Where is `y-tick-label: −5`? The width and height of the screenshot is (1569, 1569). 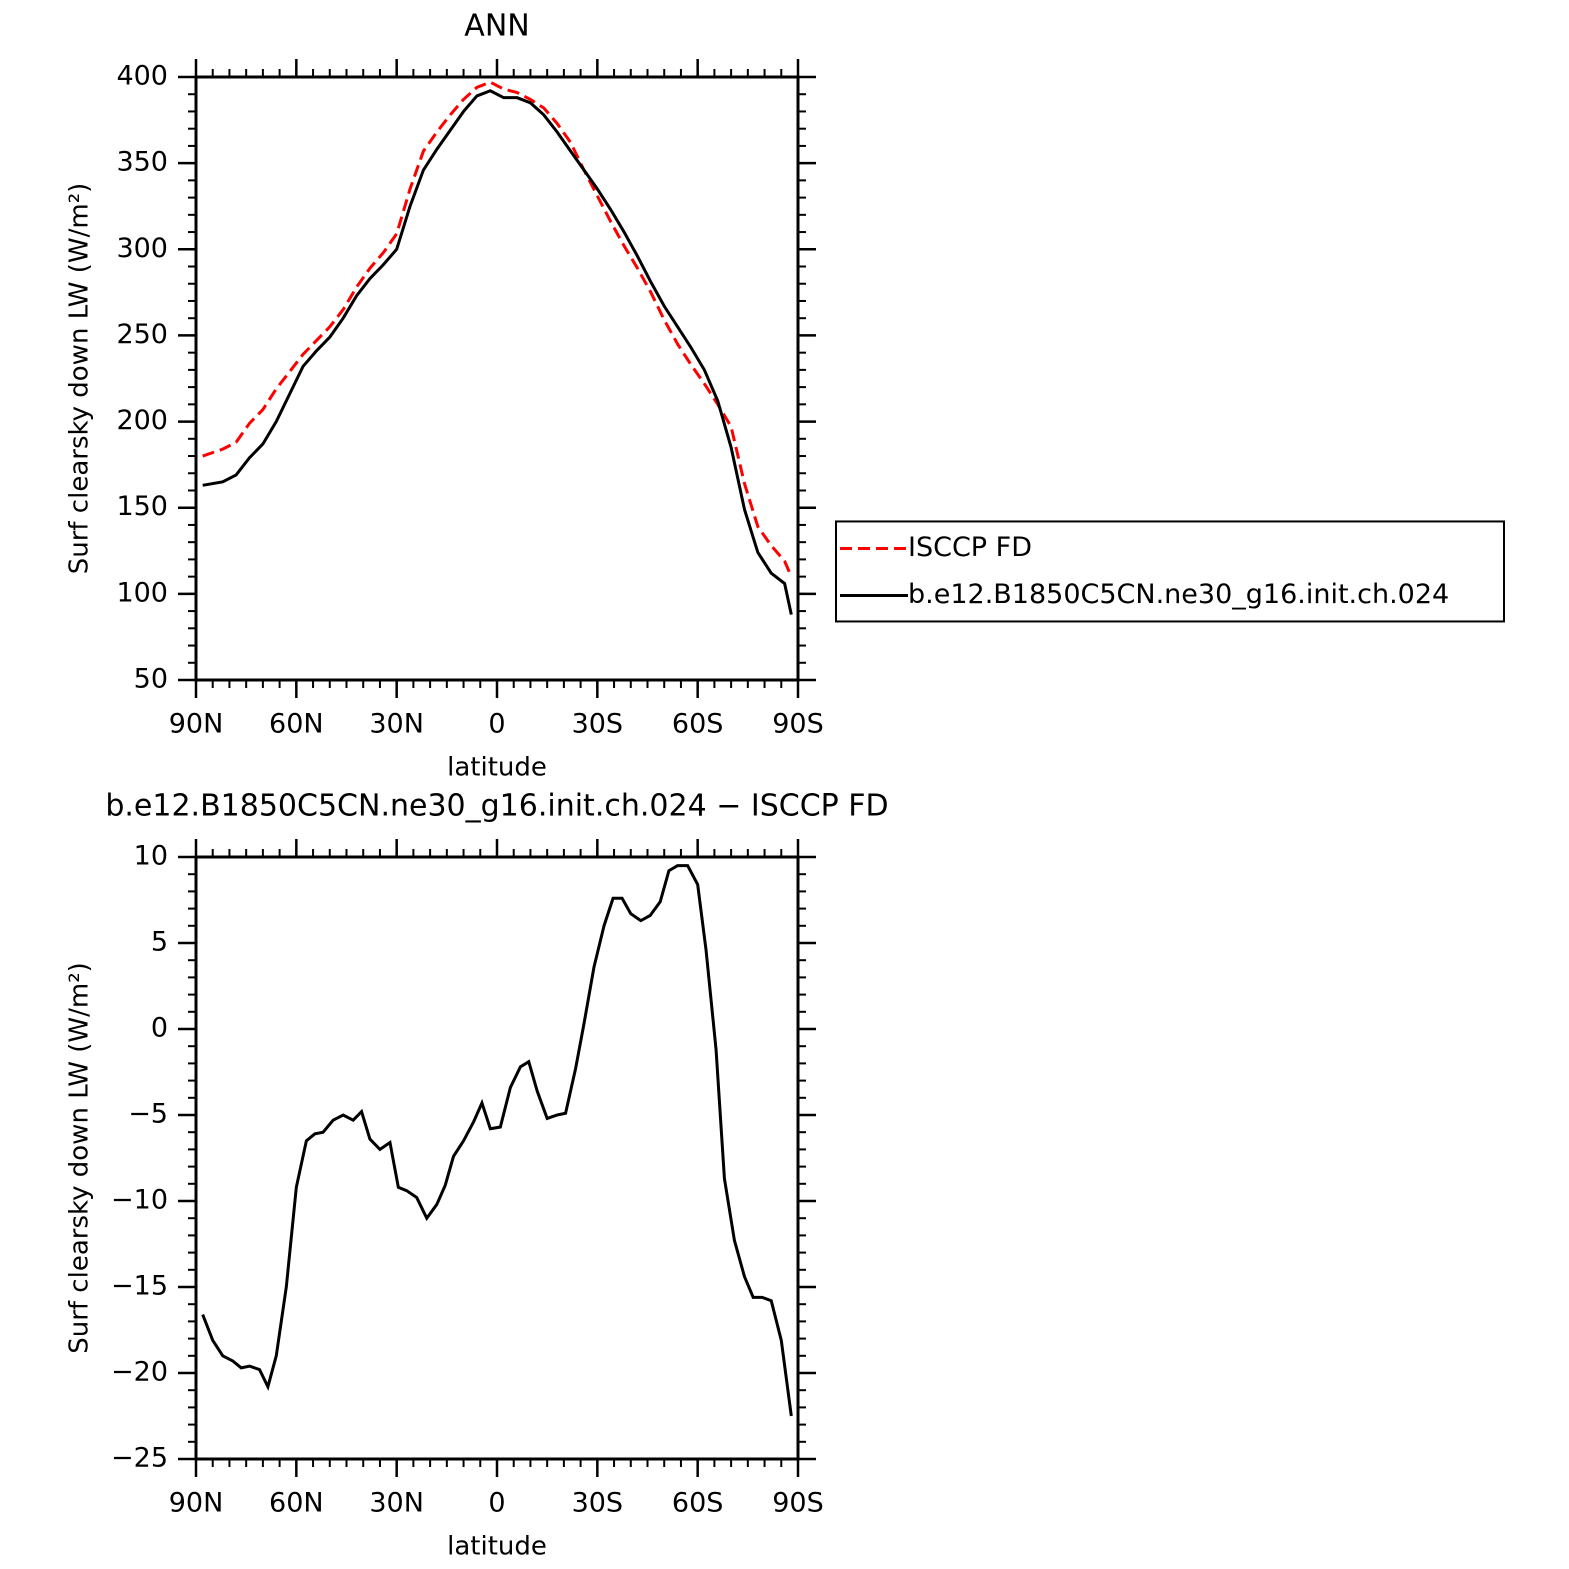 y-tick-label: −5 is located at coordinates (148, 1114).